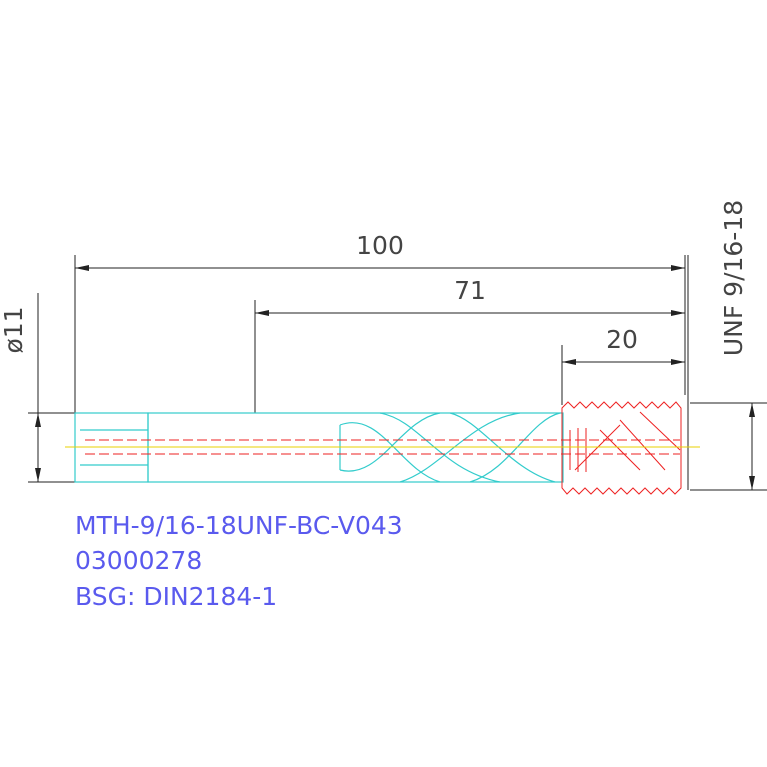  Describe the element at coordinates (382, 448) in the screenshot. I see `tool` at that location.